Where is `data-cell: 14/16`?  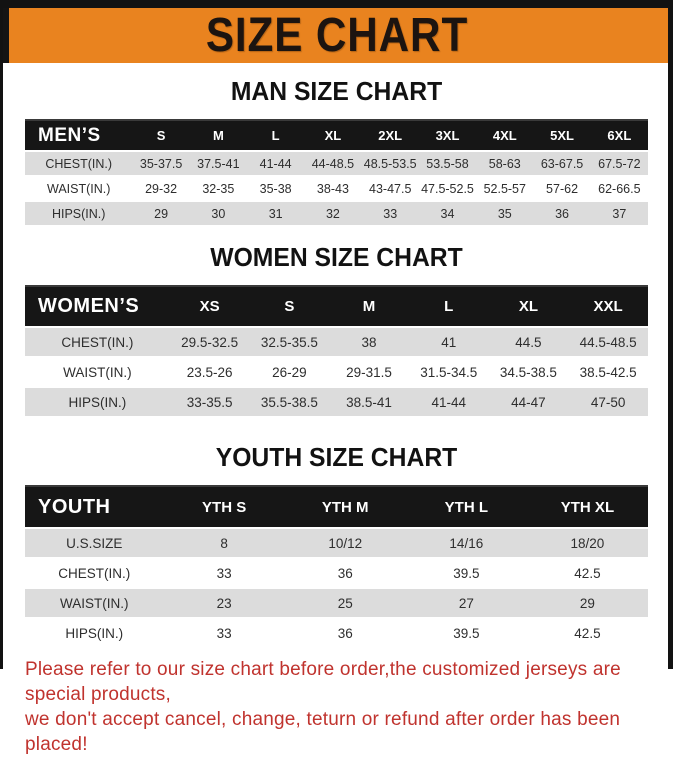
data-cell: 14/16 is located at coordinates (466, 544).